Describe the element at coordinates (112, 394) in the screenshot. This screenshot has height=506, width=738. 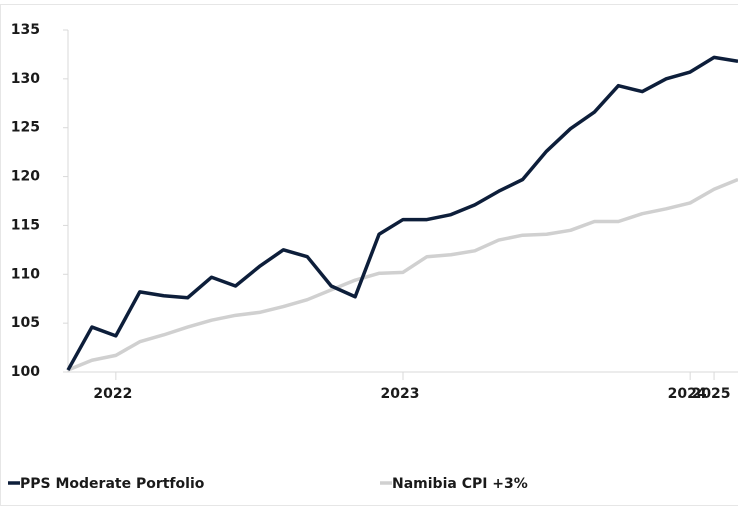
I see `x-tick-label: 2022` at that location.